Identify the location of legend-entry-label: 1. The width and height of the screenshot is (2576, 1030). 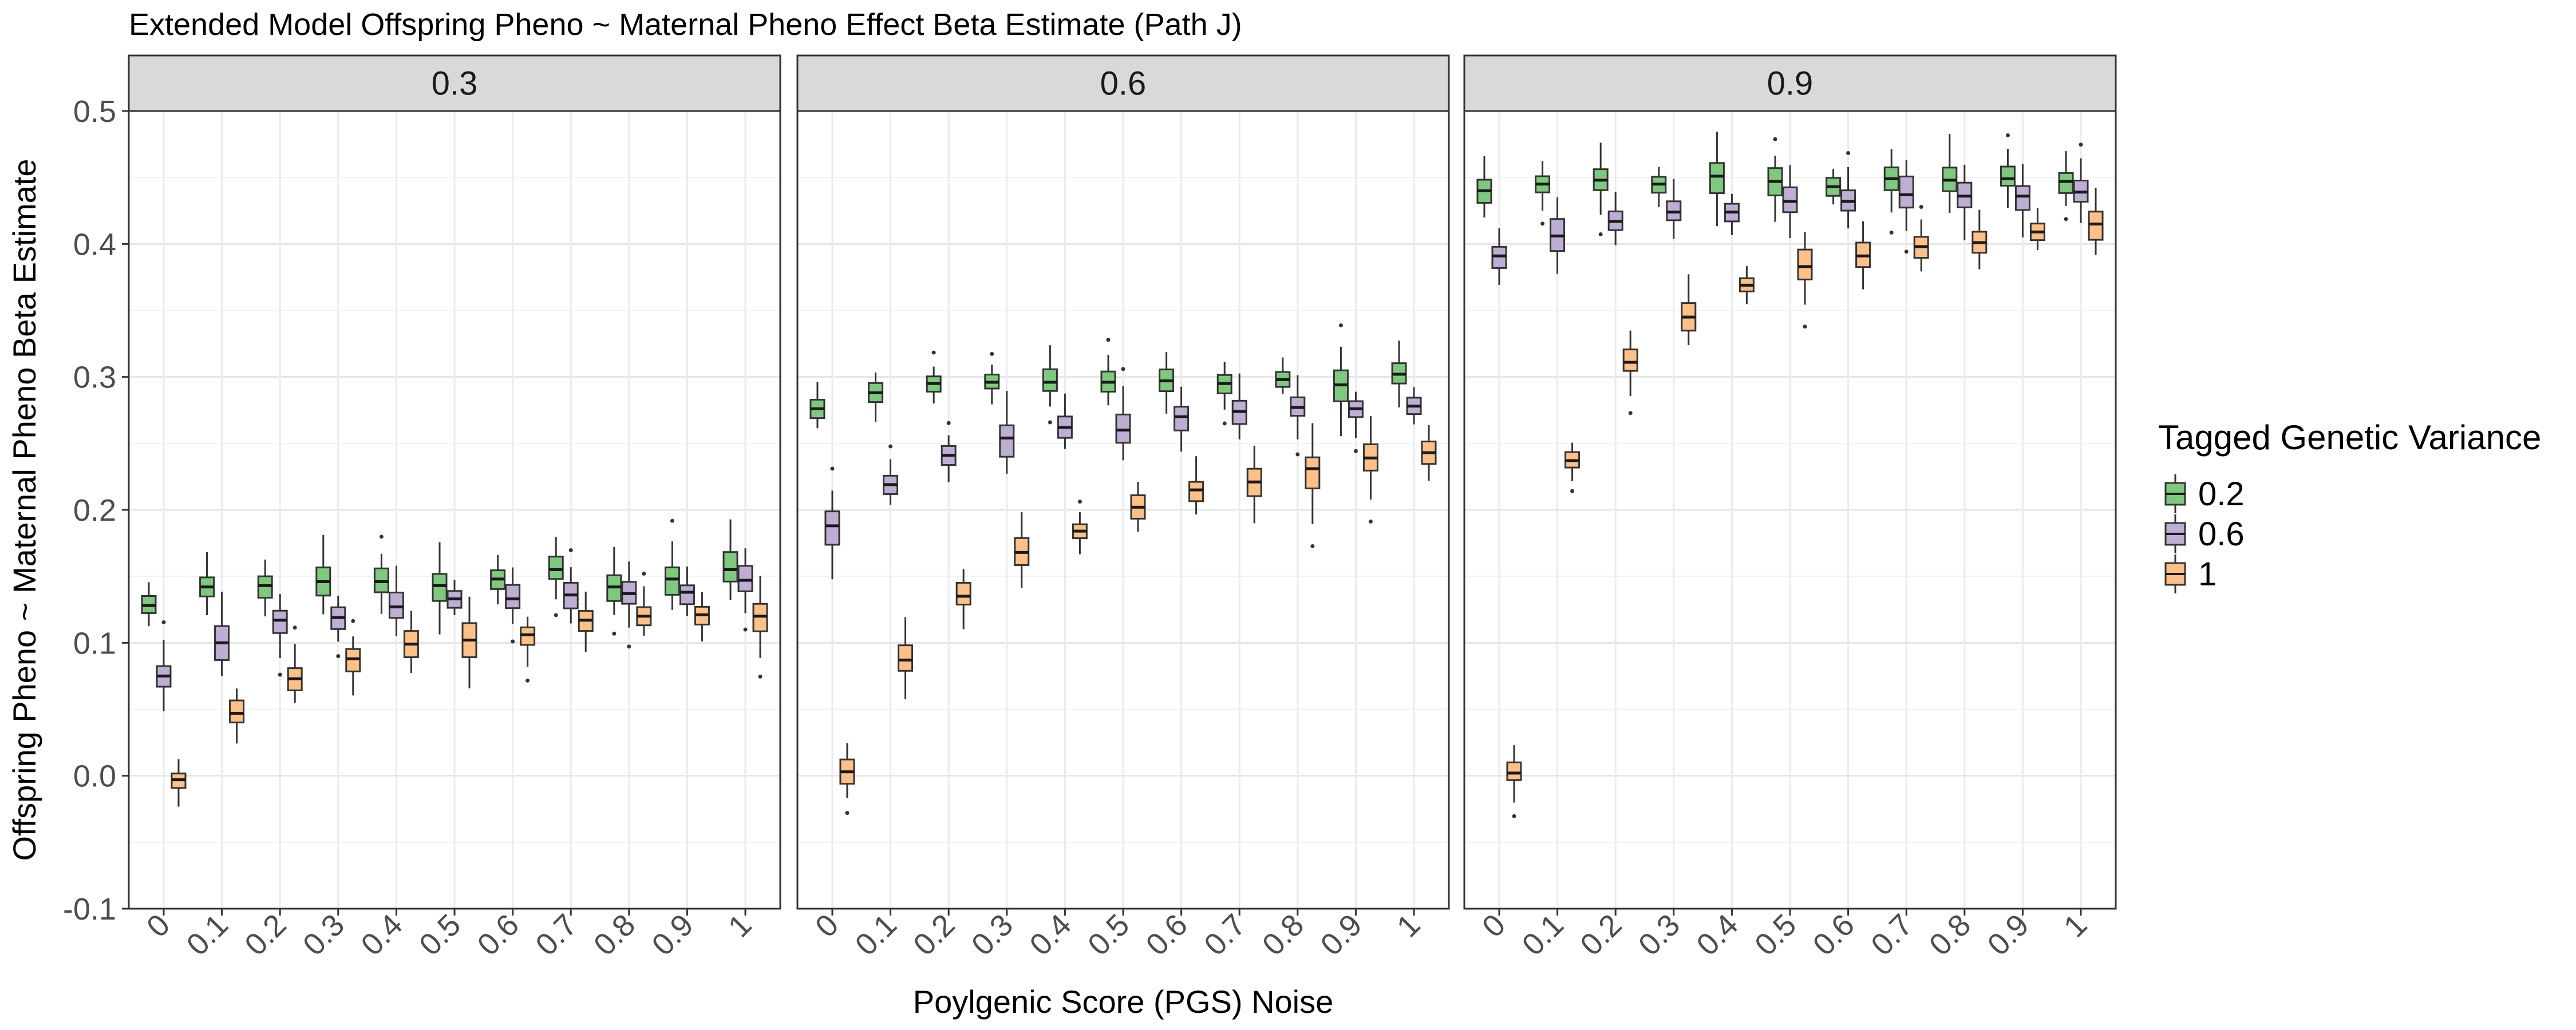
(2207, 574).